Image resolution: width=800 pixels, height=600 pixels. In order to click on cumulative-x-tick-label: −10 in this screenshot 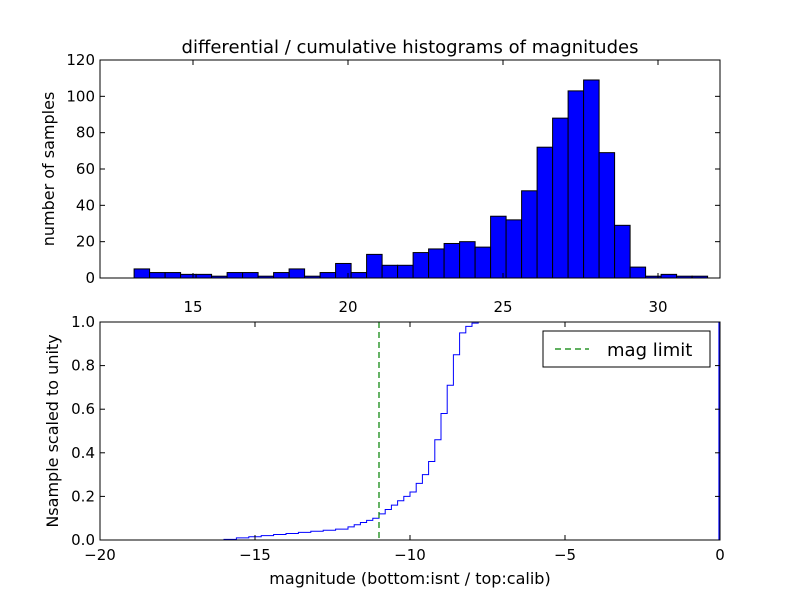, I will do `click(410, 555)`.